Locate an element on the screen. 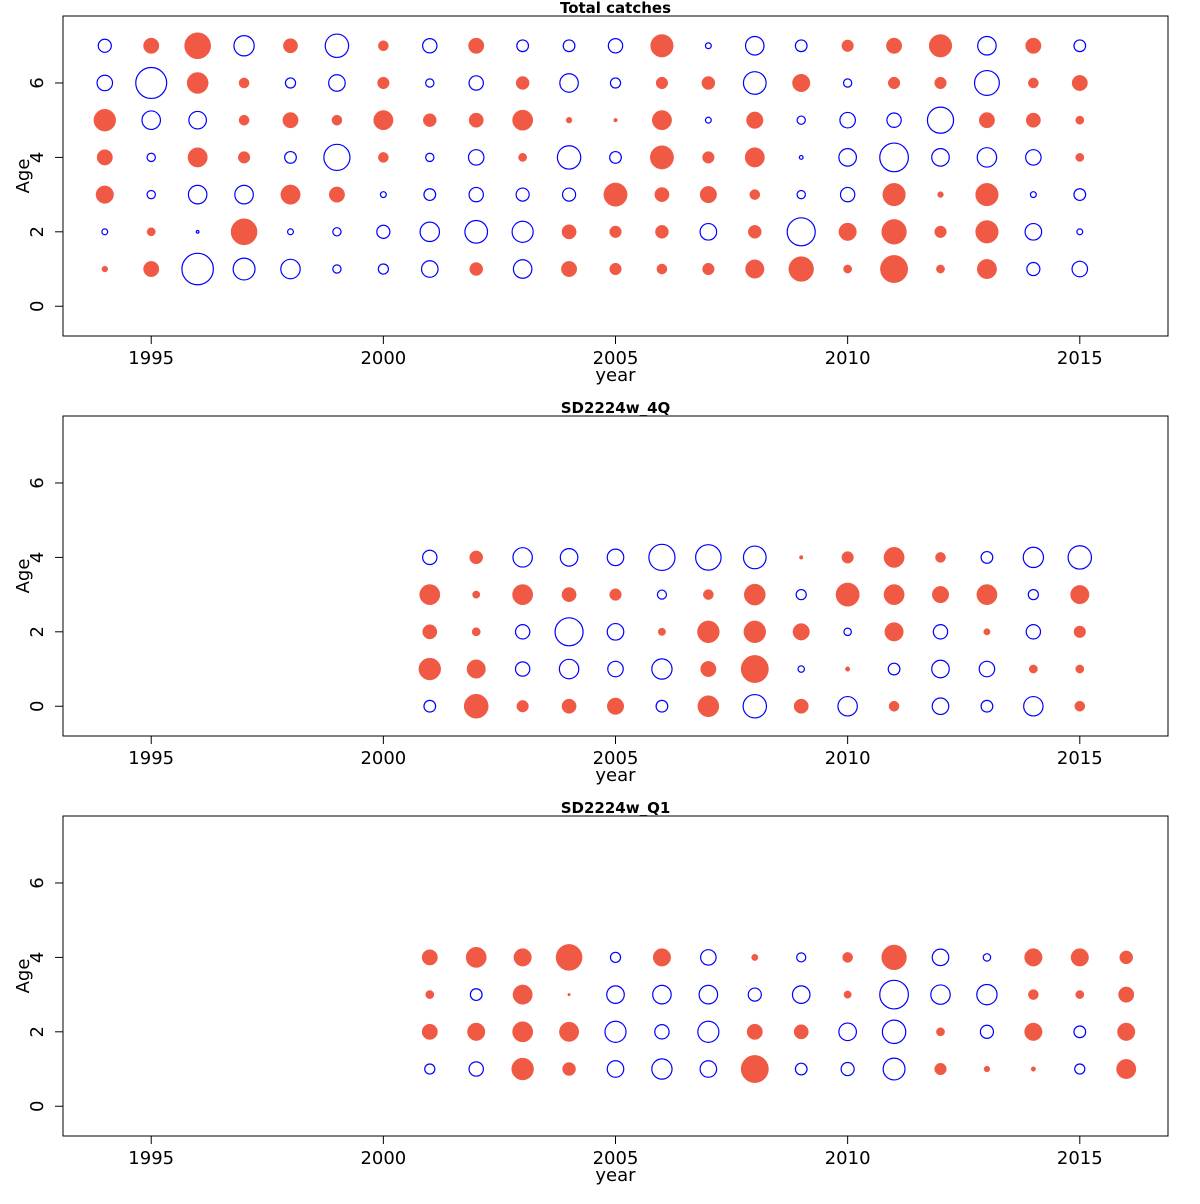 This screenshot has height=1204, width=1200. y-tick-label: 6 is located at coordinates (37, 882).